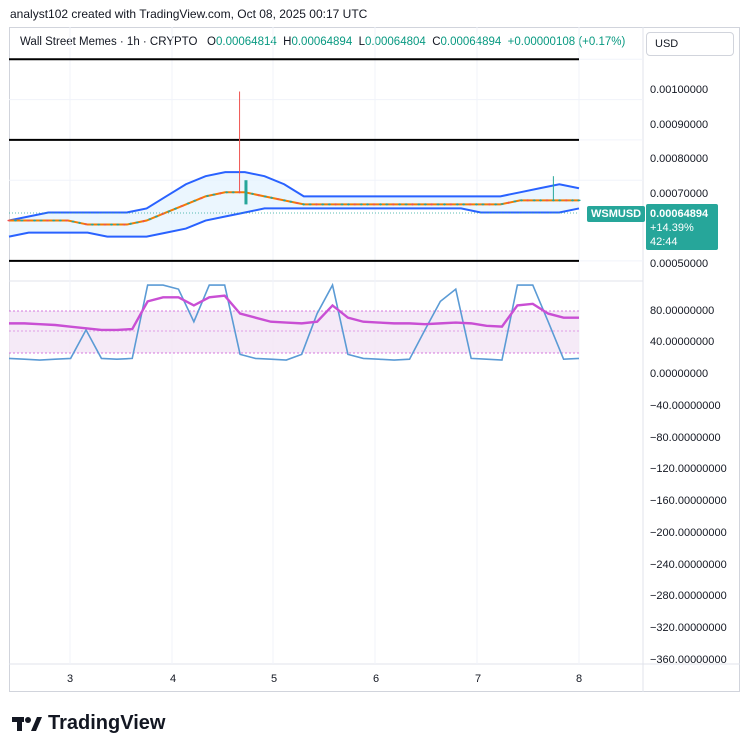  Describe the element at coordinates (107, 723) in the screenshot. I see `tradingview-wordmark: TradingView` at that location.